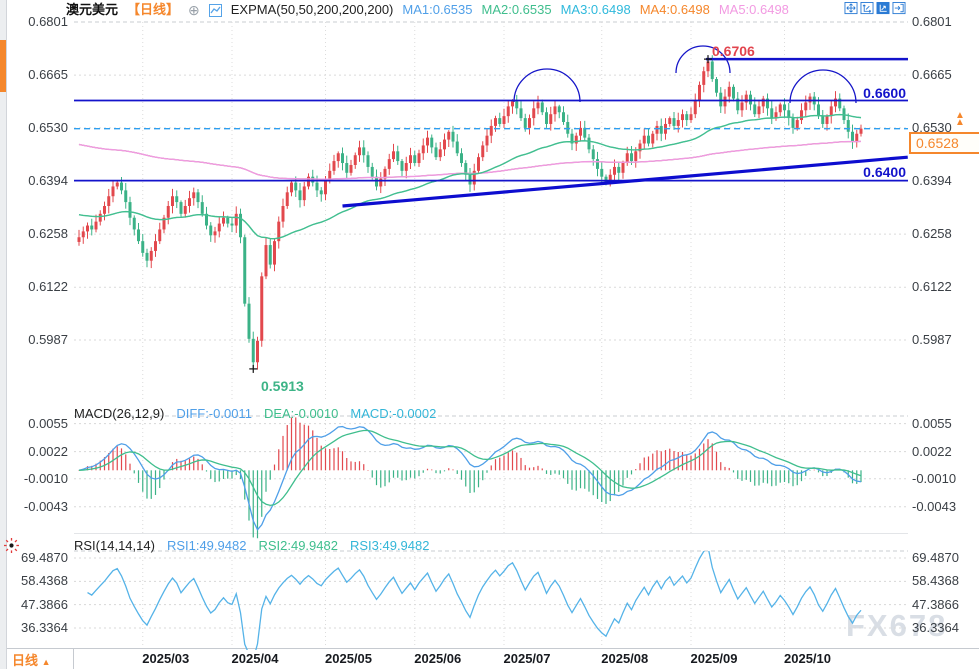 The image size is (979, 669). I want to click on x-axis-label: 2025/10, so click(807, 658).